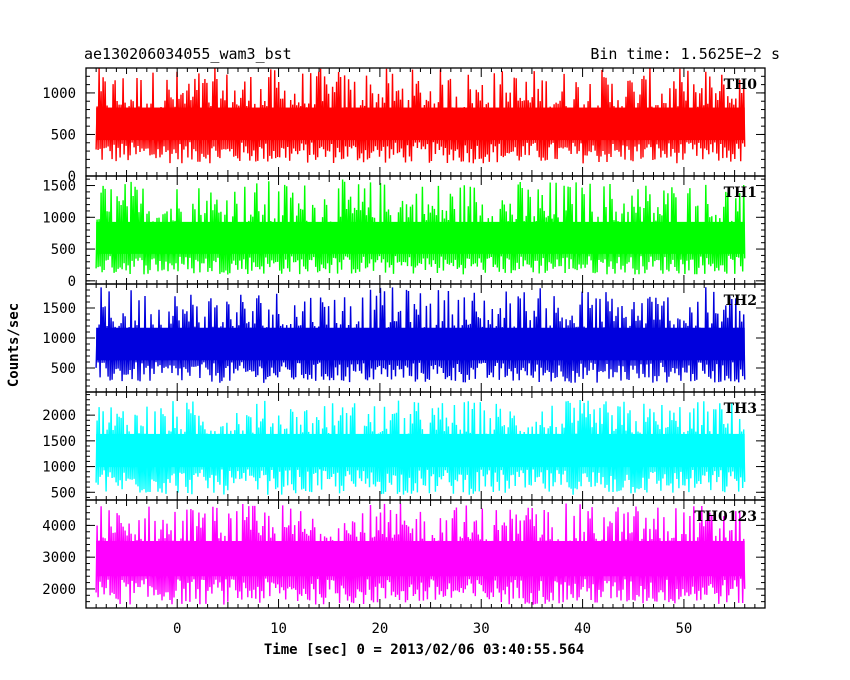 The height and width of the screenshot is (680, 850). I want to click on x-tick-label: 30, so click(481, 629).